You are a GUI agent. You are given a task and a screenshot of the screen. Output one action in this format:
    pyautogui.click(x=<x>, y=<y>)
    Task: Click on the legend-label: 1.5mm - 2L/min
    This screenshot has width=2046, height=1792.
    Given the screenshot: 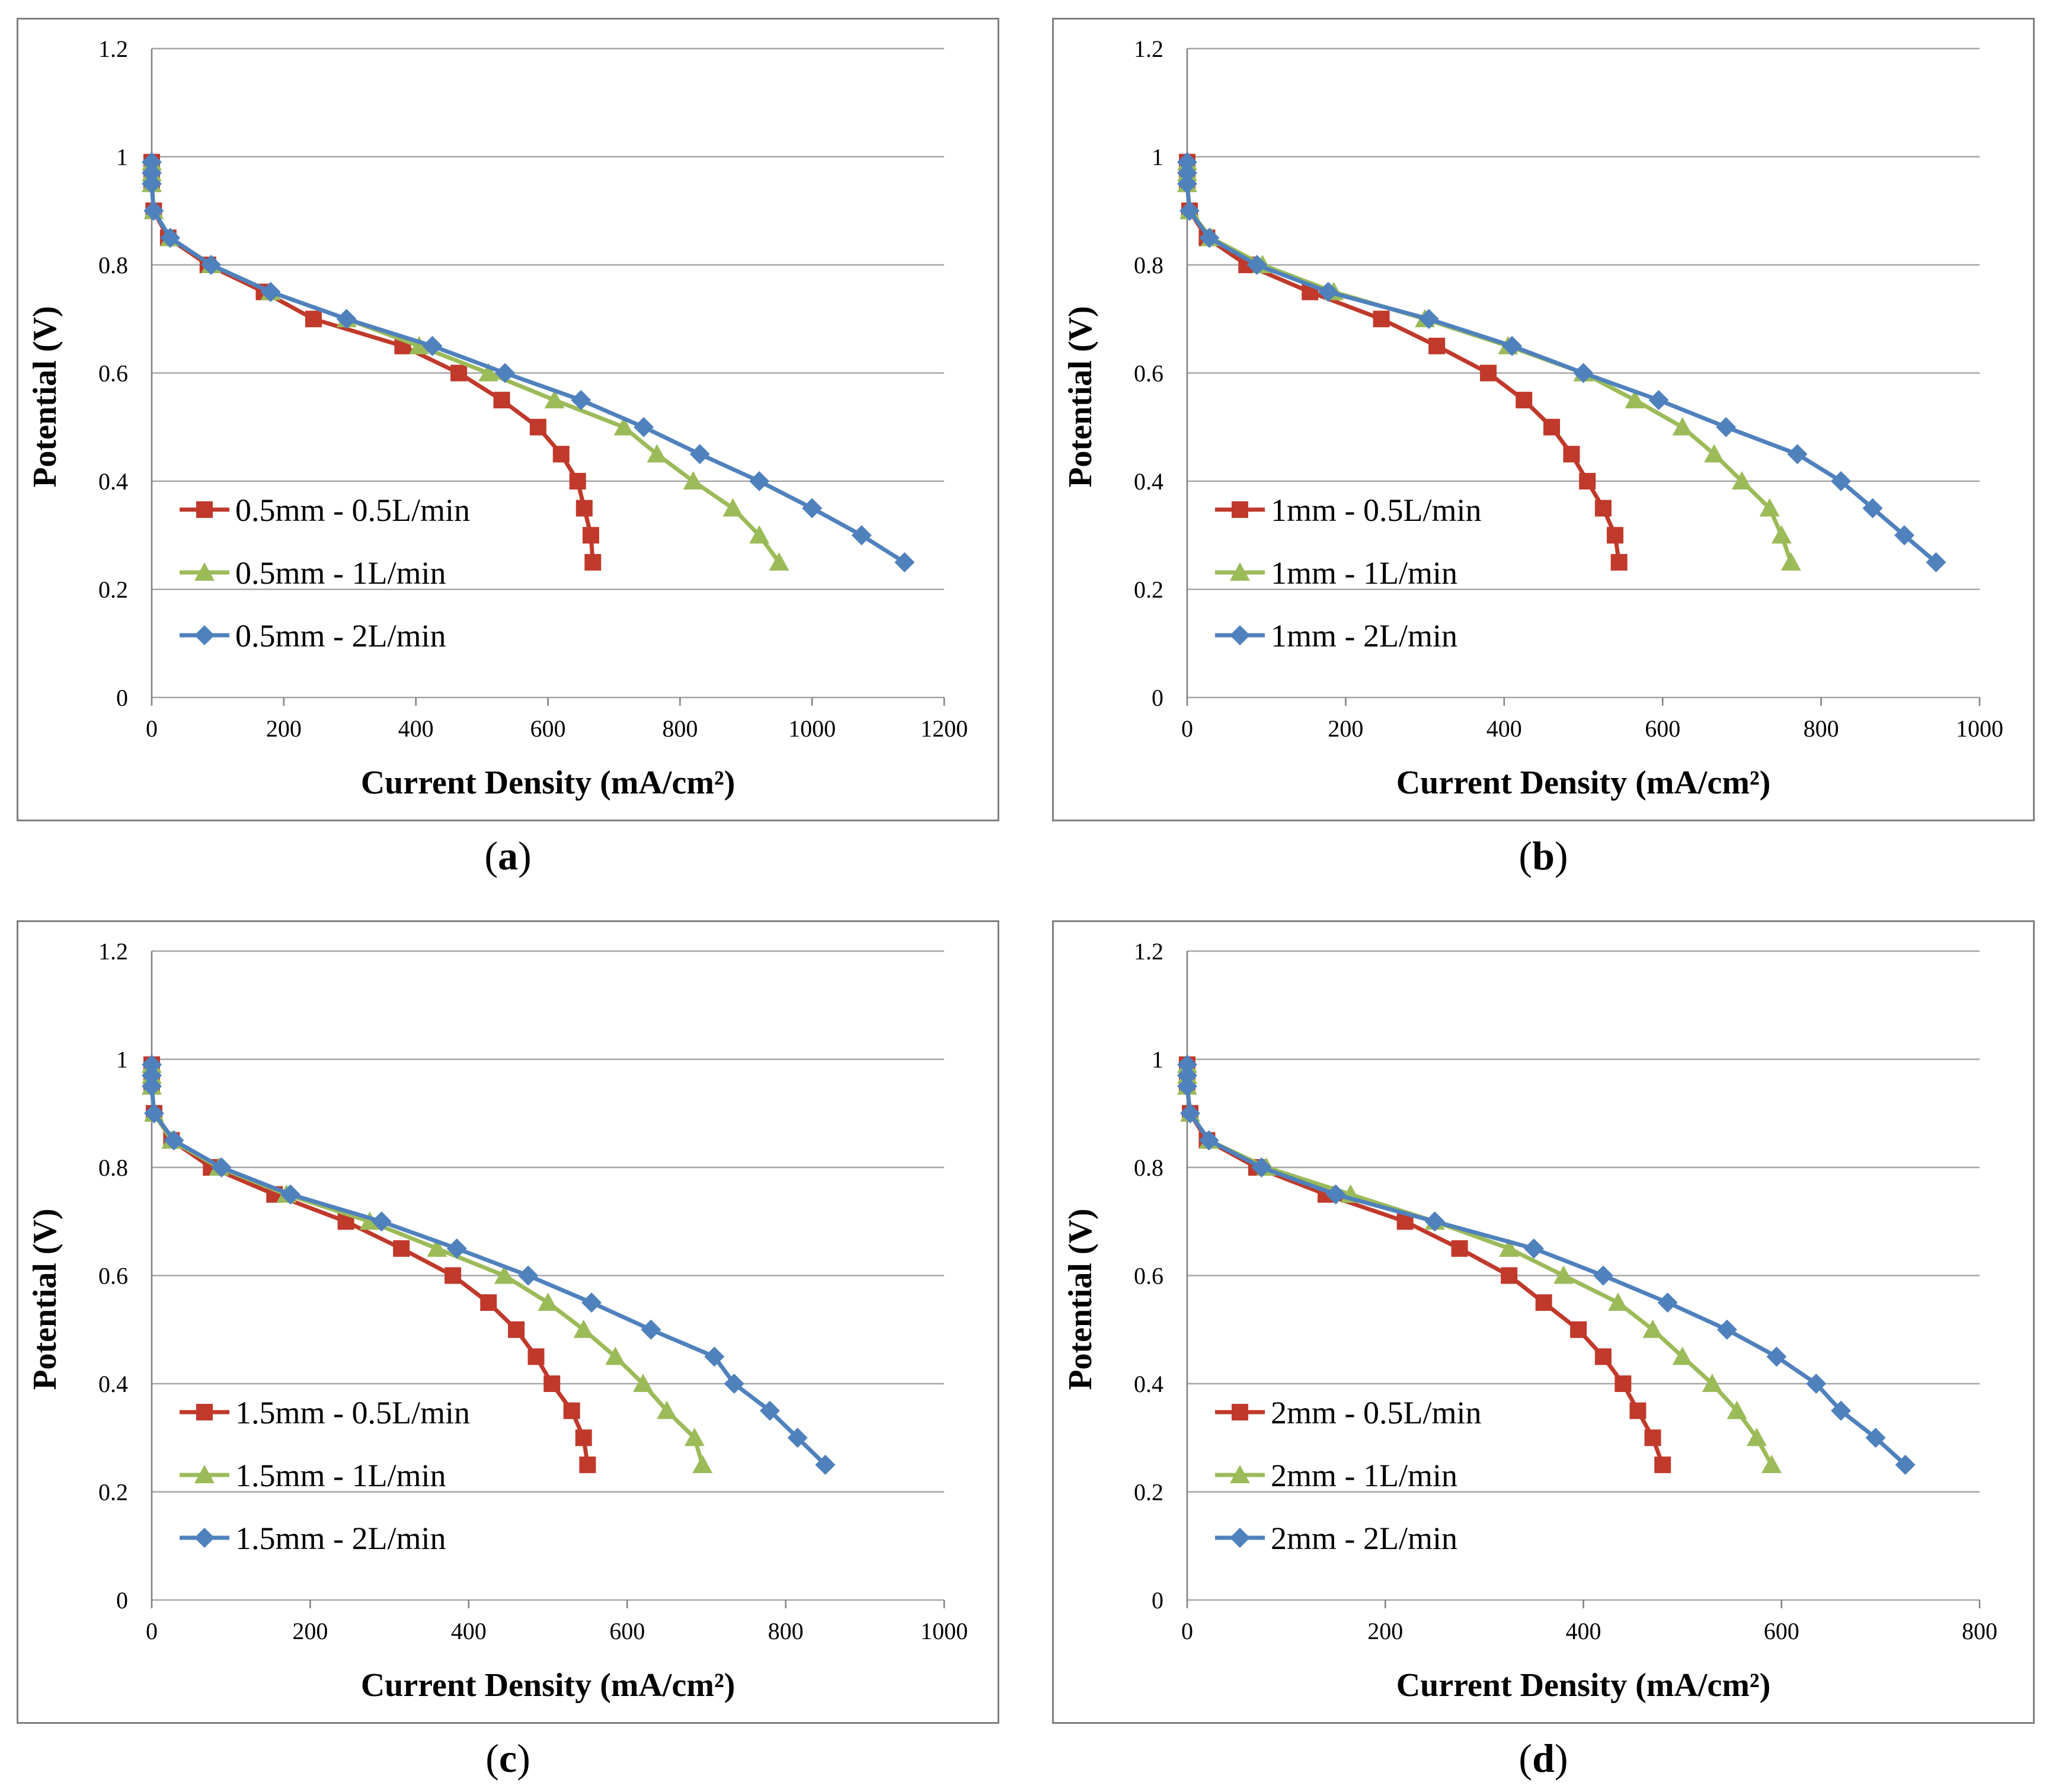 What is the action you would take?
    pyautogui.click(x=340, y=1538)
    